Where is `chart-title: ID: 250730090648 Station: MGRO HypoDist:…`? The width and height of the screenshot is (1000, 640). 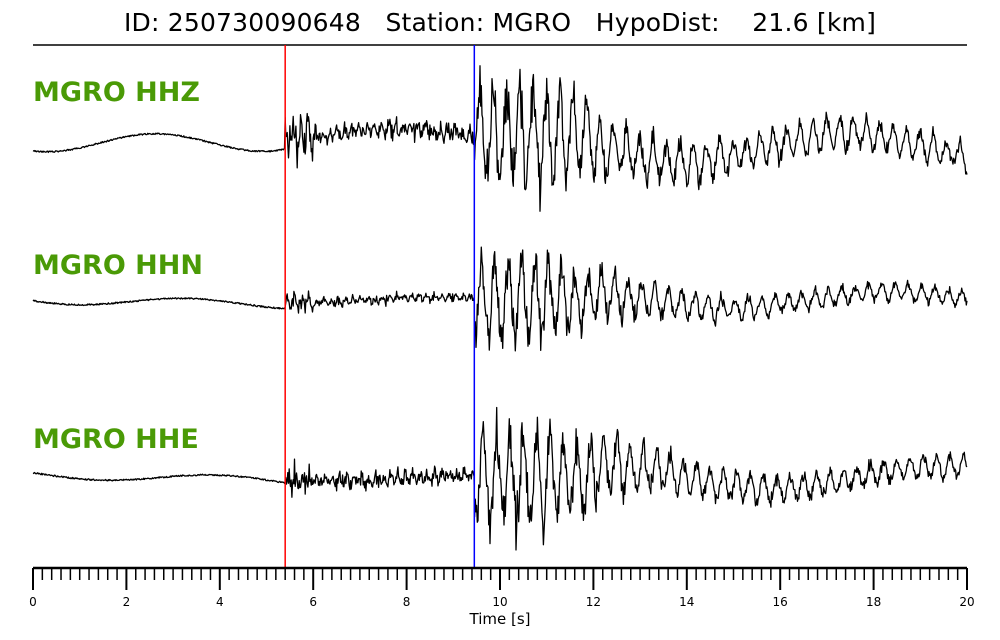
chart-title: ID: 250730090648 Station: MGRO HypoDist:… is located at coordinates (500, 22).